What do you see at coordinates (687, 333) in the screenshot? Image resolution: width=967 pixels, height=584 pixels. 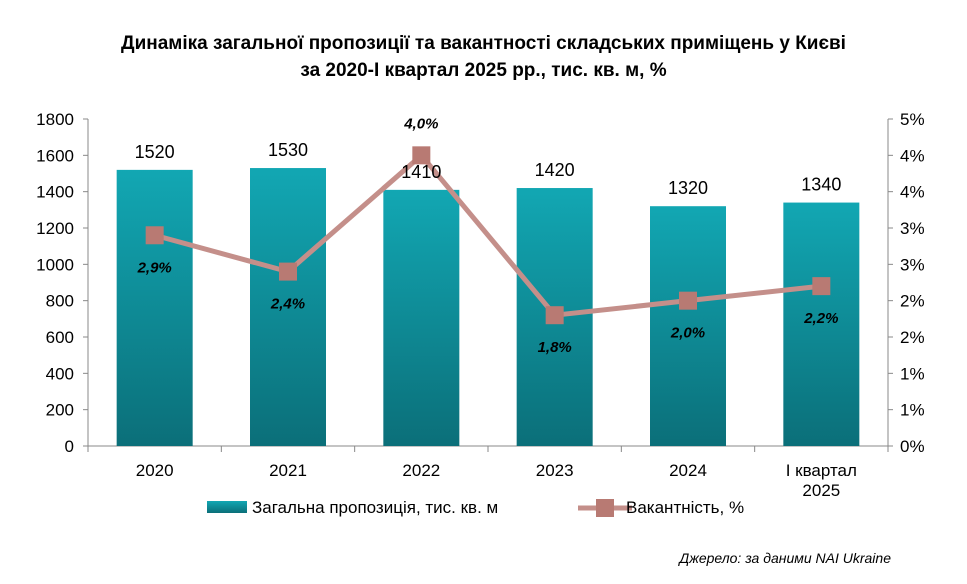 I see `vacancy-value-label: 2,0%` at bounding box center [687, 333].